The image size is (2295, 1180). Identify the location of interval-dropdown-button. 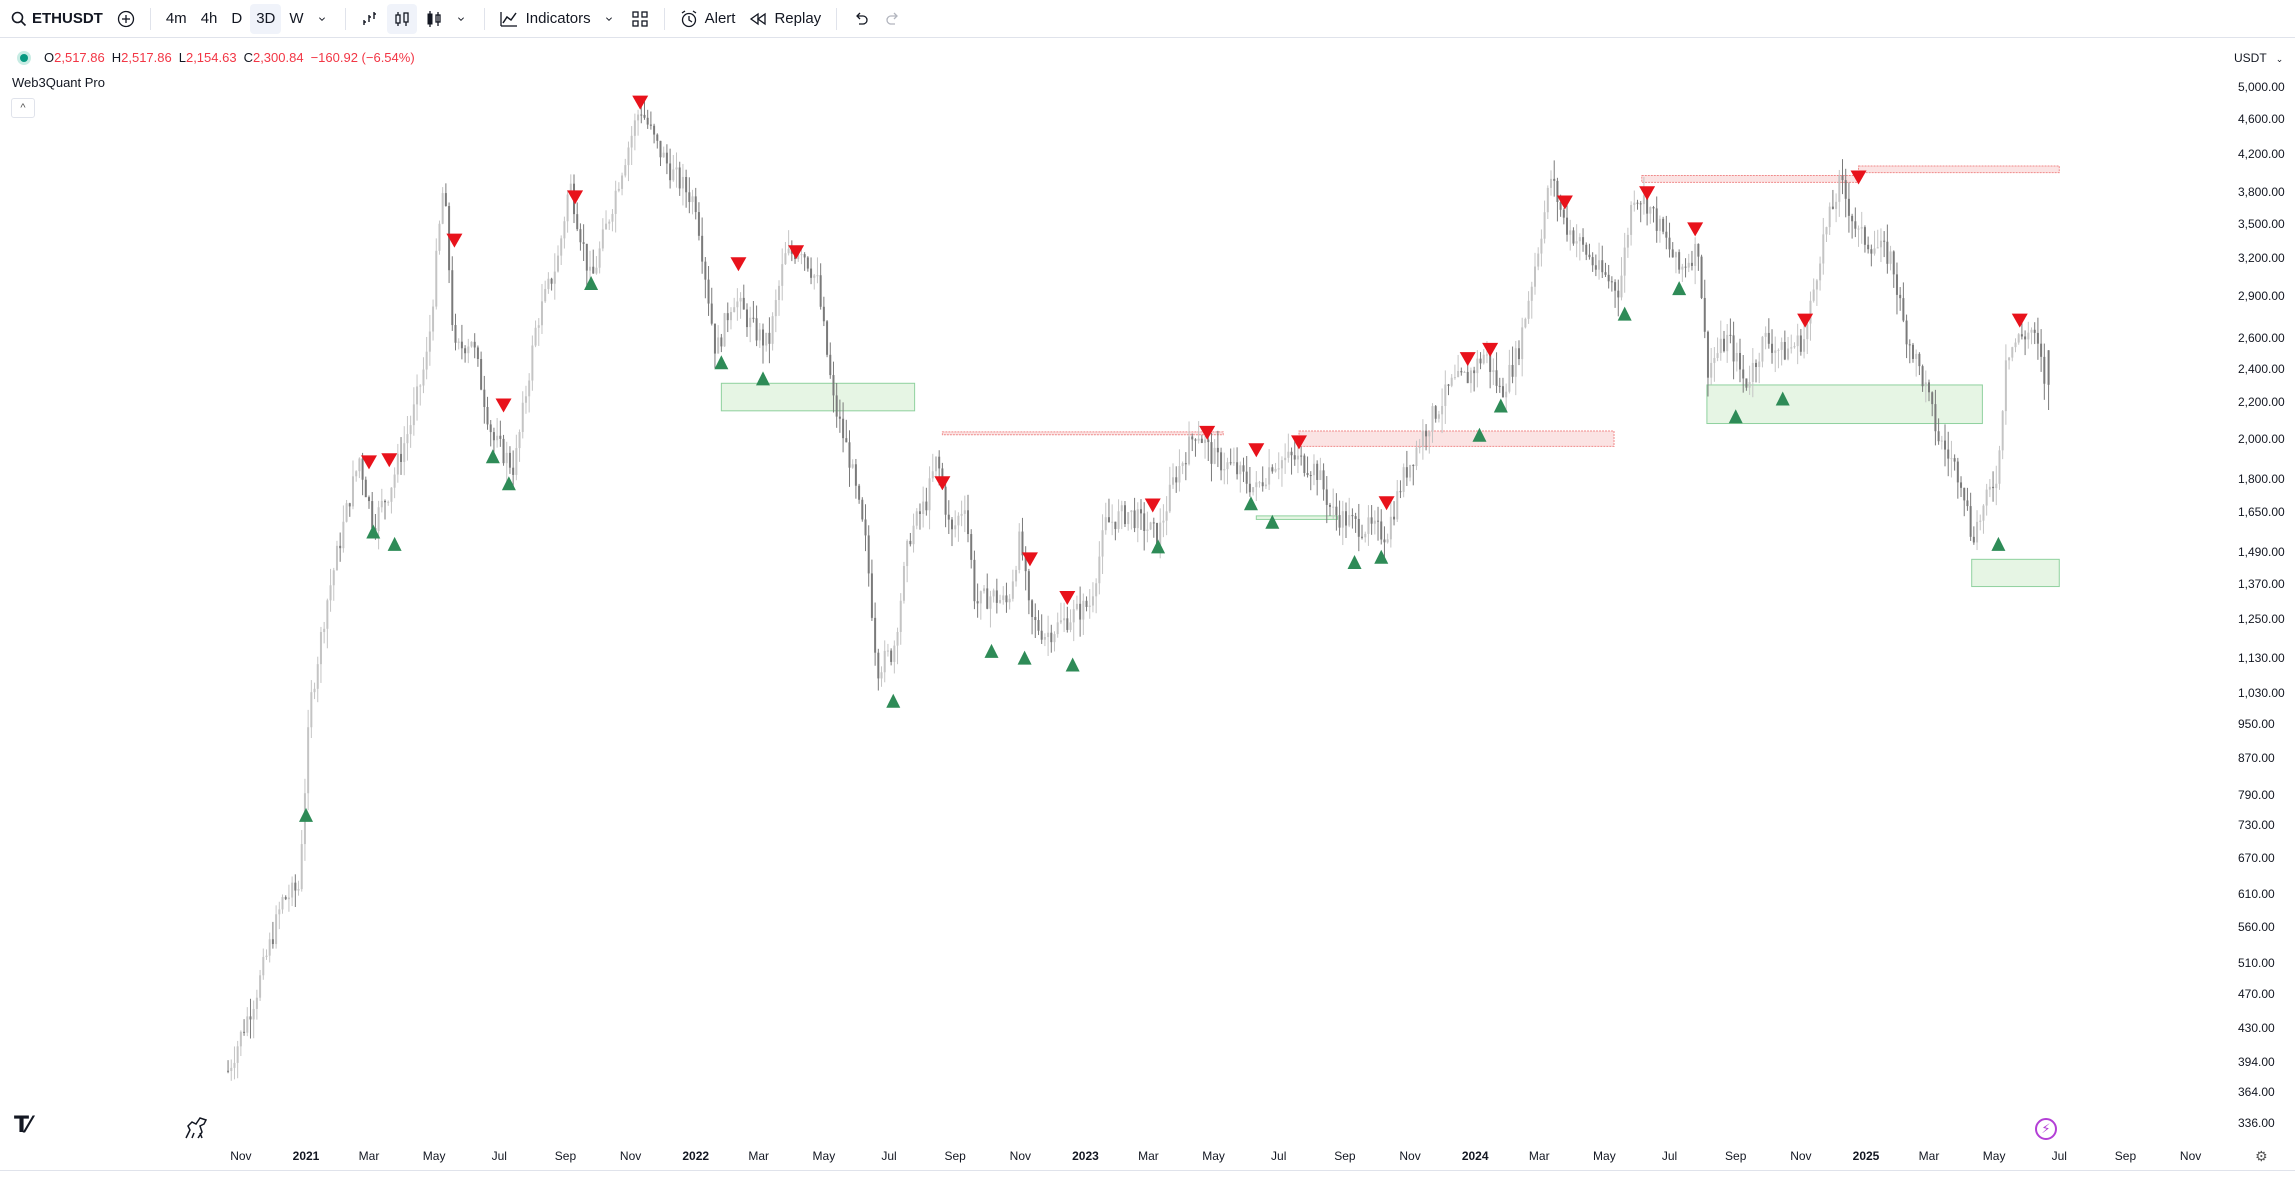
(324, 19).